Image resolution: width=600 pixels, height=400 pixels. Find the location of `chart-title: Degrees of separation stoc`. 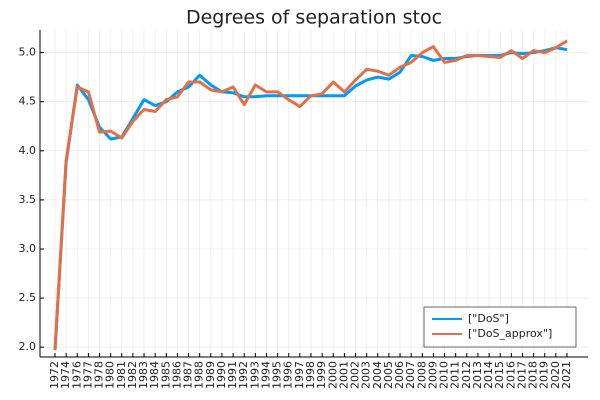

chart-title: Degrees of separation stoc is located at coordinates (314, 18).